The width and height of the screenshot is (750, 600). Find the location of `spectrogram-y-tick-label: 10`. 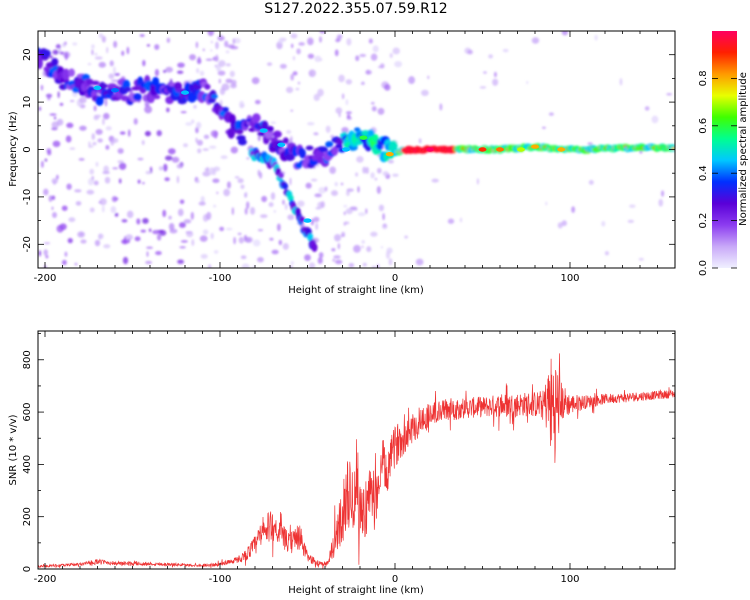

spectrogram-y-tick-label: 10 is located at coordinates (27, 102).